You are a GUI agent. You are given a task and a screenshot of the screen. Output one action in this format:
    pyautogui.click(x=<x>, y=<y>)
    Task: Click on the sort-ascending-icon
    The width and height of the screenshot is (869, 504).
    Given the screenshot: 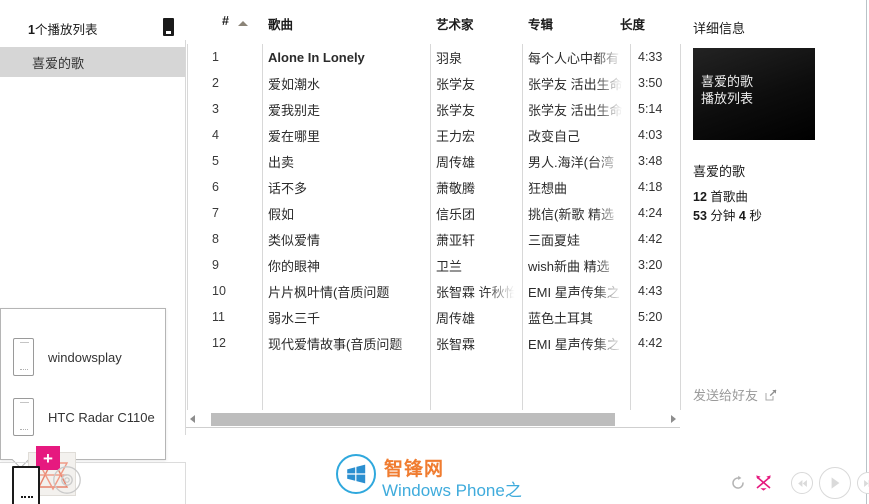 What is the action you would take?
    pyautogui.click(x=243, y=23)
    